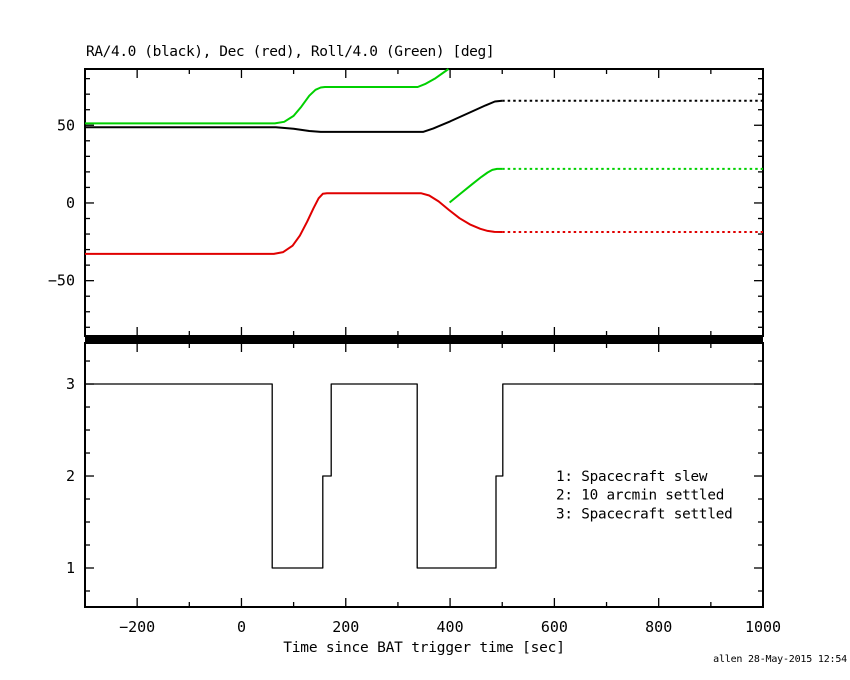  What do you see at coordinates (345, 627) in the screenshot?
I see `x-tick-label: 200` at bounding box center [345, 627].